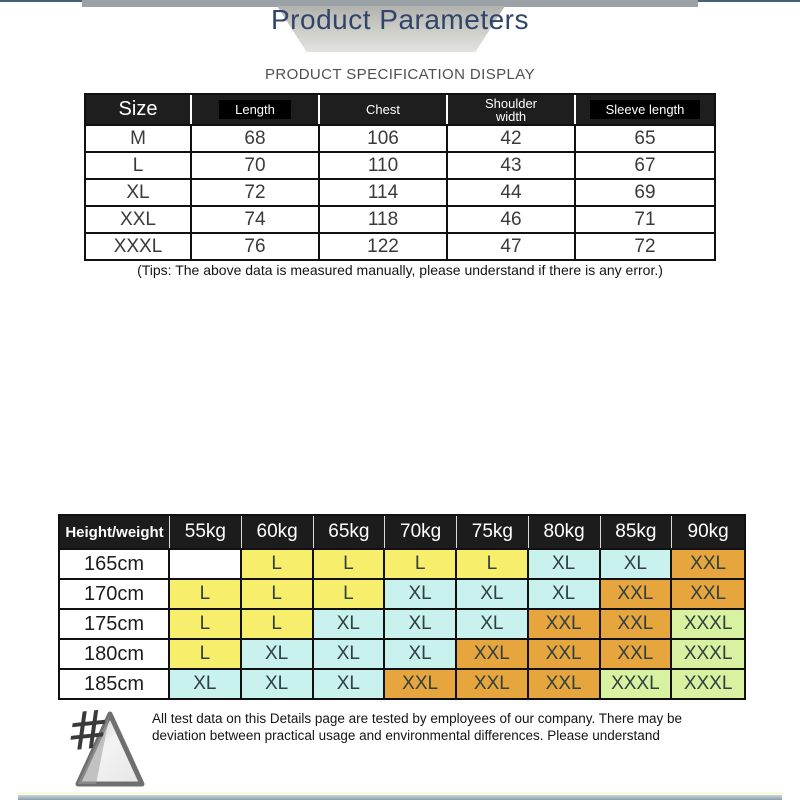 This screenshot has width=800, height=800. I want to click on spec-column-header: Sleeve length, so click(645, 109).